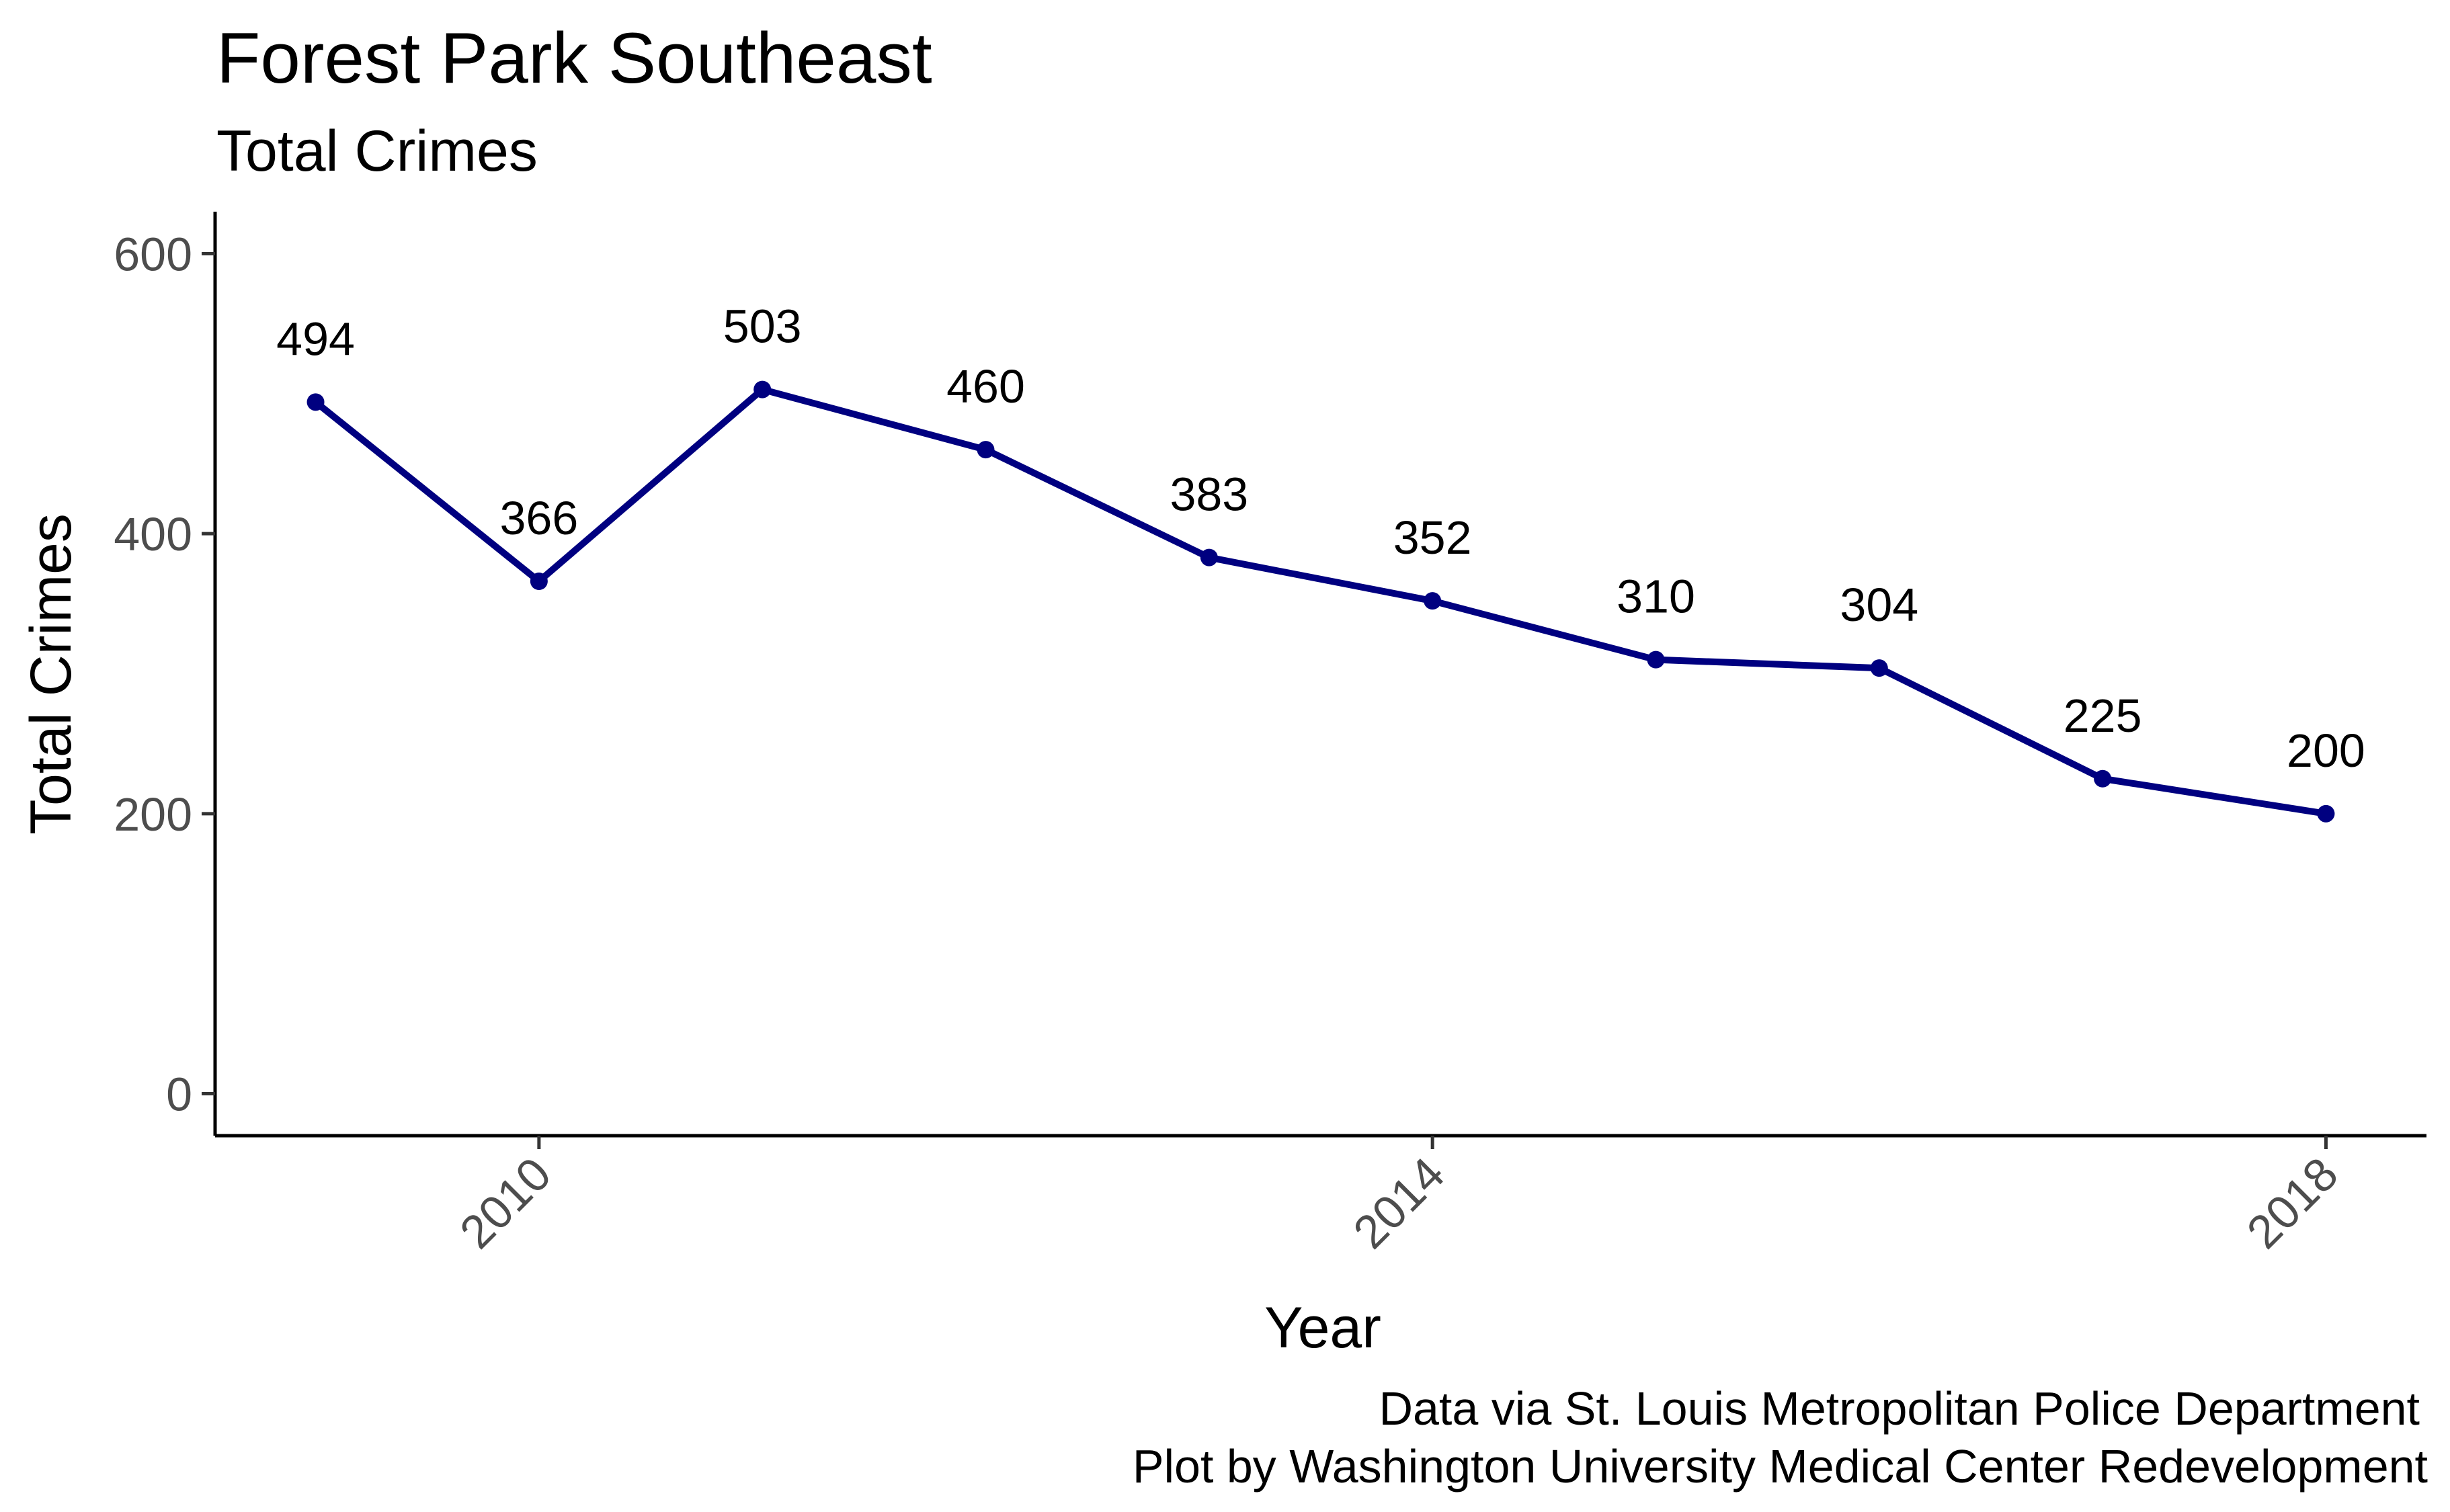  Describe the element at coordinates (2292, 1202) in the screenshot. I see `x-tick-label-2018: 2018` at that location.